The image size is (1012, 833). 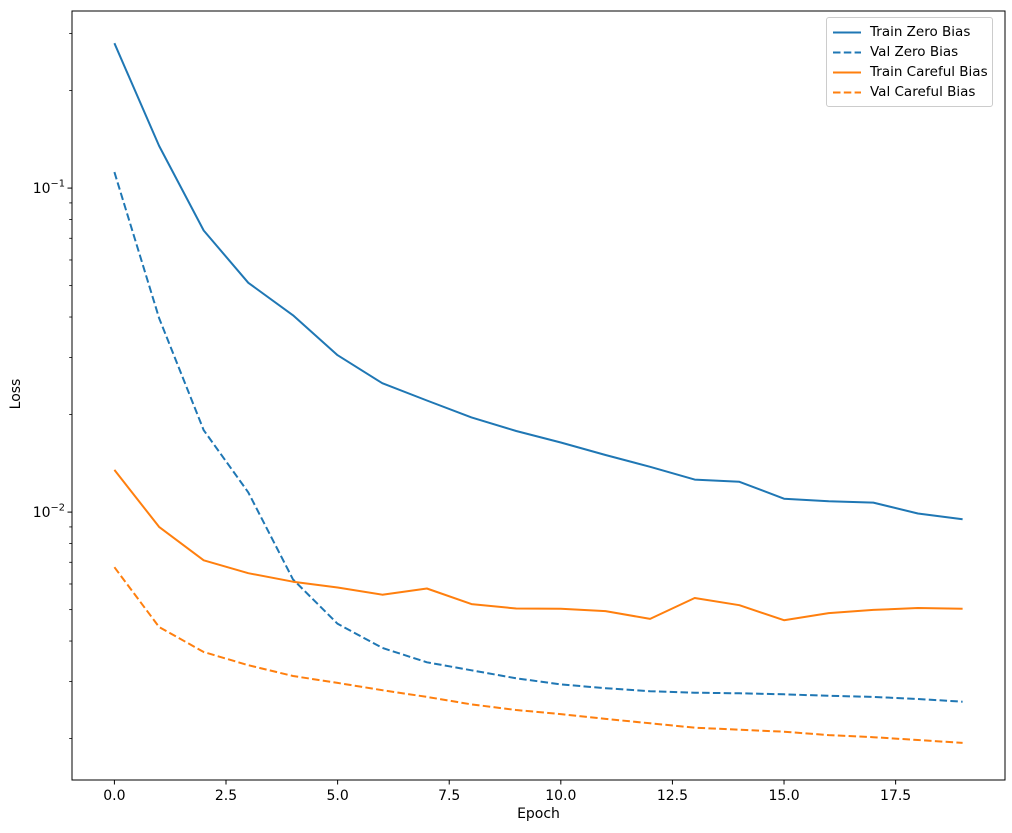 I want to click on y-tick-label: 10⁻¹, so click(x=49, y=188).